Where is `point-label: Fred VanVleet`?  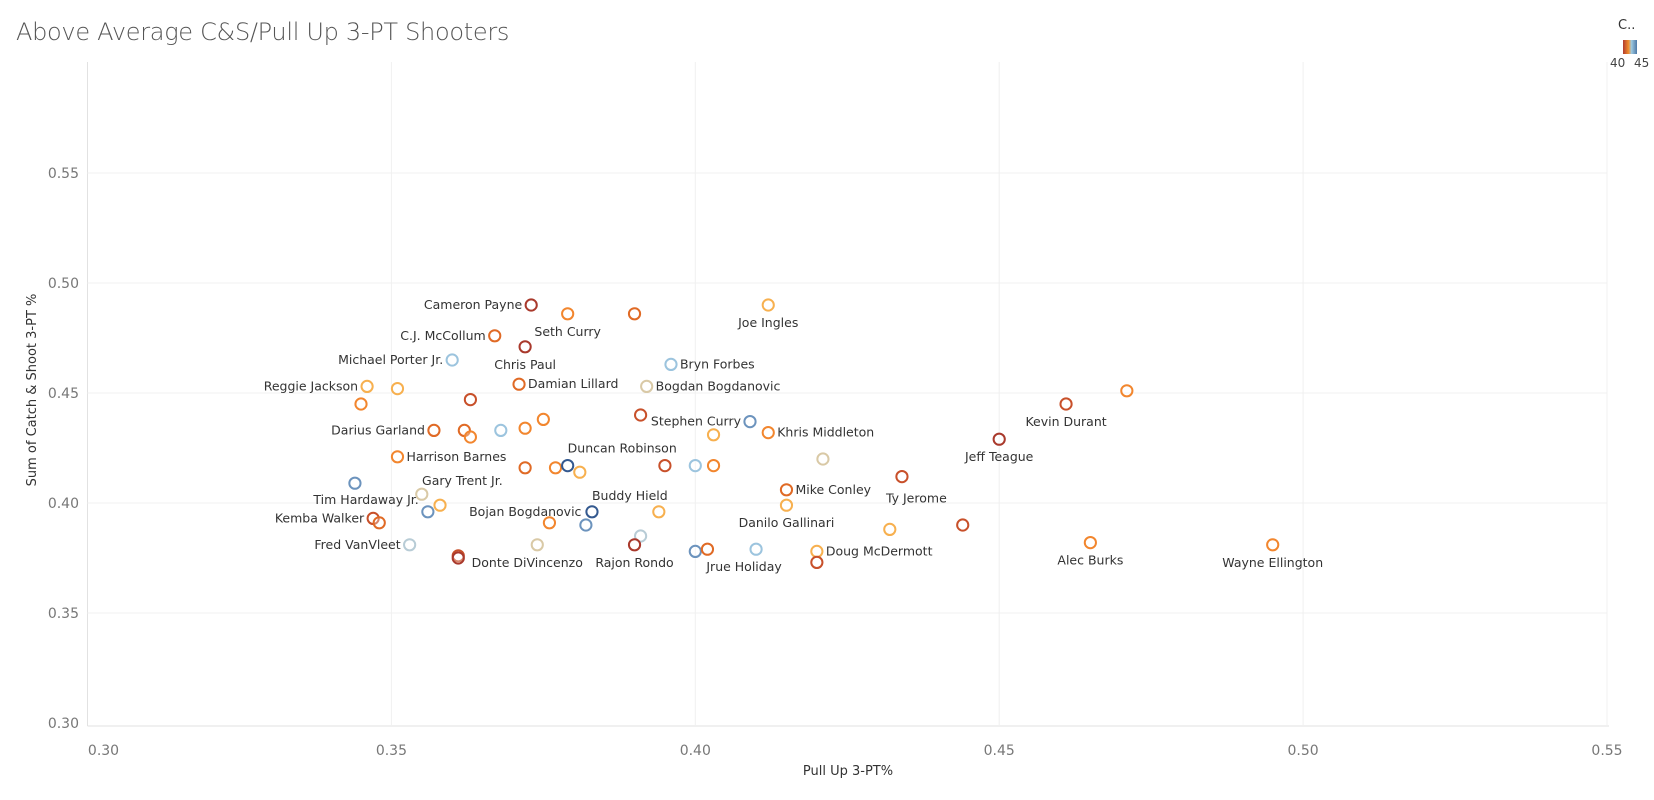 point-label: Fred VanVleet is located at coordinates (357, 544).